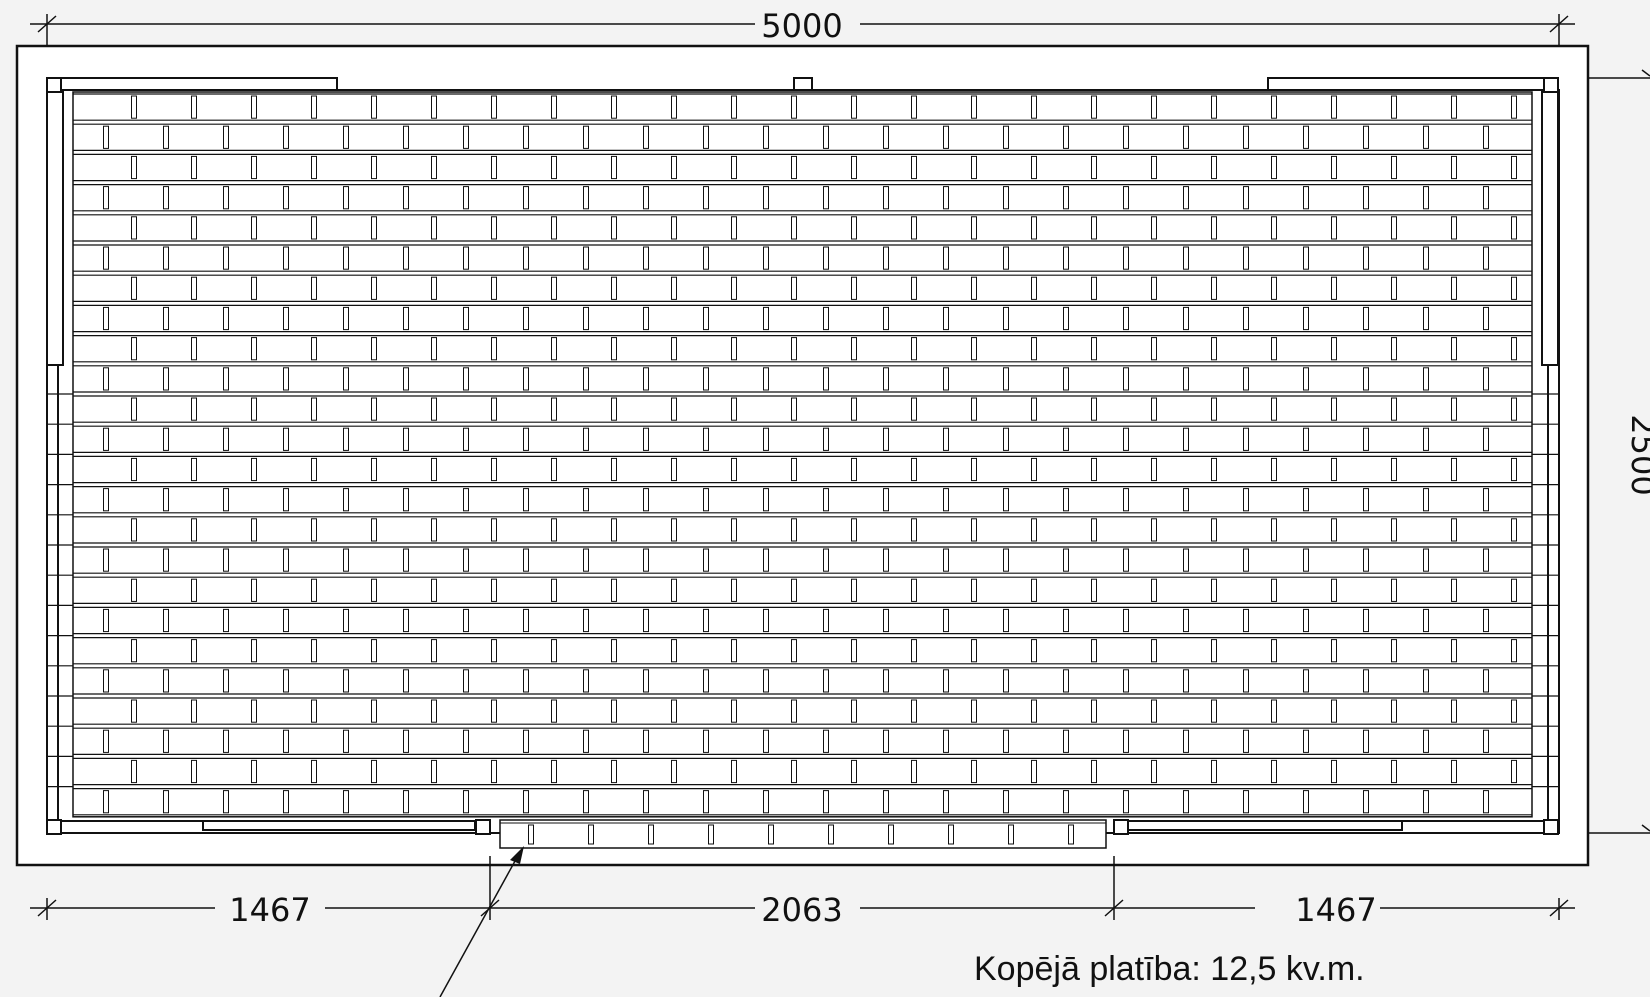 This screenshot has height=997, width=1650. What do you see at coordinates (801, 910) in the screenshot?
I see `center-segment-dimension-label: 2063` at bounding box center [801, 910].